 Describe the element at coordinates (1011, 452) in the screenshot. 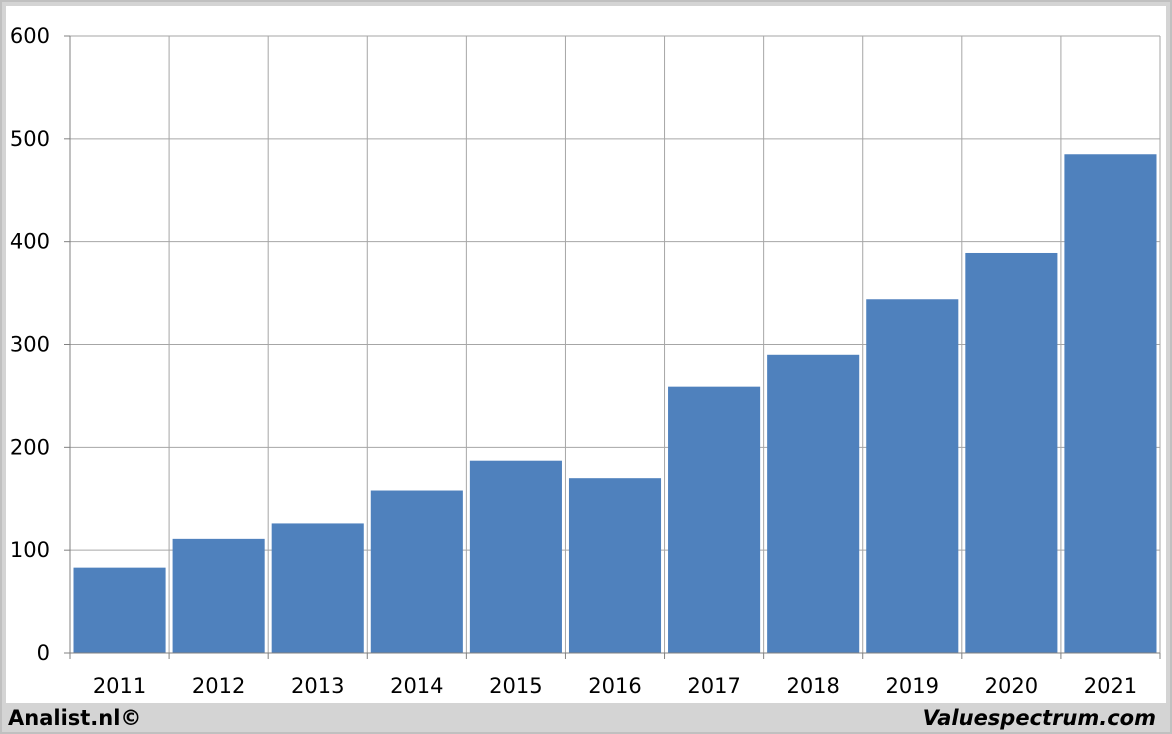

I see `bar-2020` at that location.